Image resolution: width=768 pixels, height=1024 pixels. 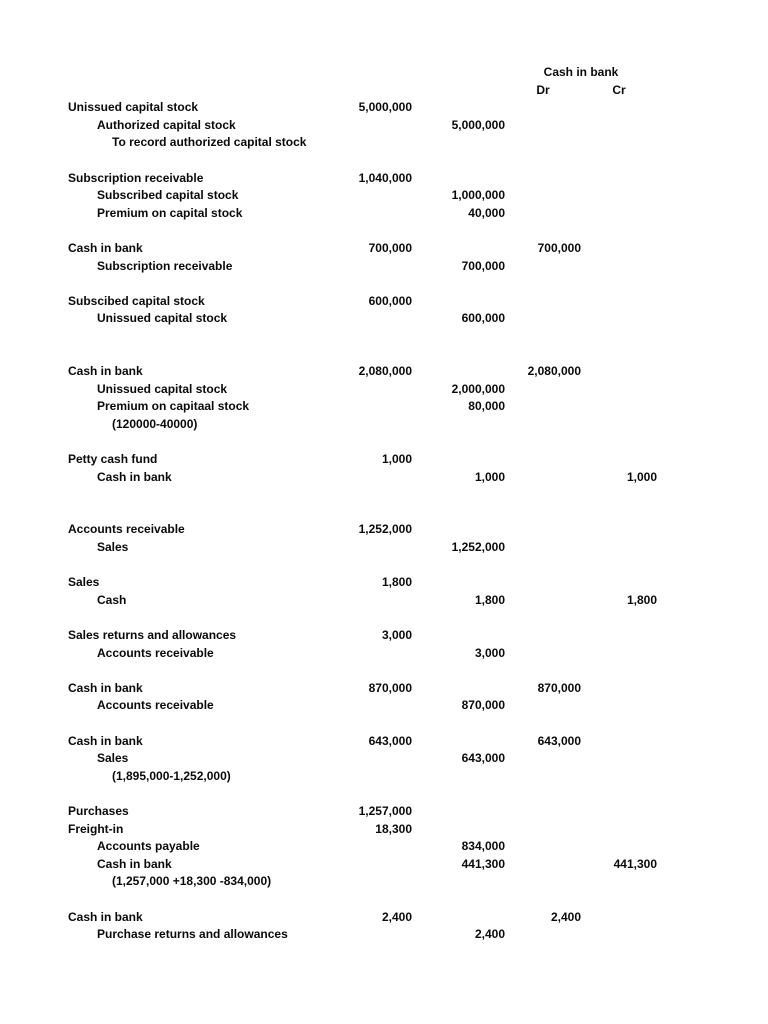 What do you see at coordinates (641, 599) in the screenshot?
I see `bank-cr-amount: 1,800` at bounding box center [641, 599].